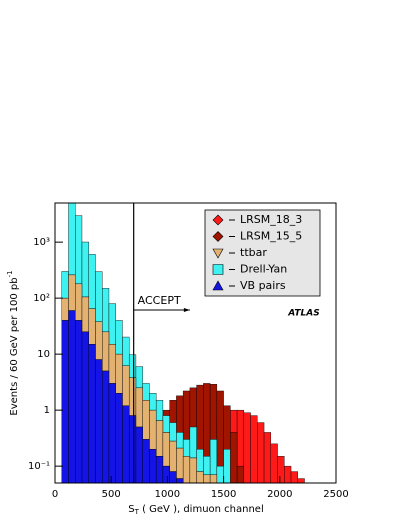 The height and width of the screenshot is (520, 402). What do you see at coordinates (279, 494) in the screenshot?
I see `x-tick-label: 2000` at bounding box center [279, 494].